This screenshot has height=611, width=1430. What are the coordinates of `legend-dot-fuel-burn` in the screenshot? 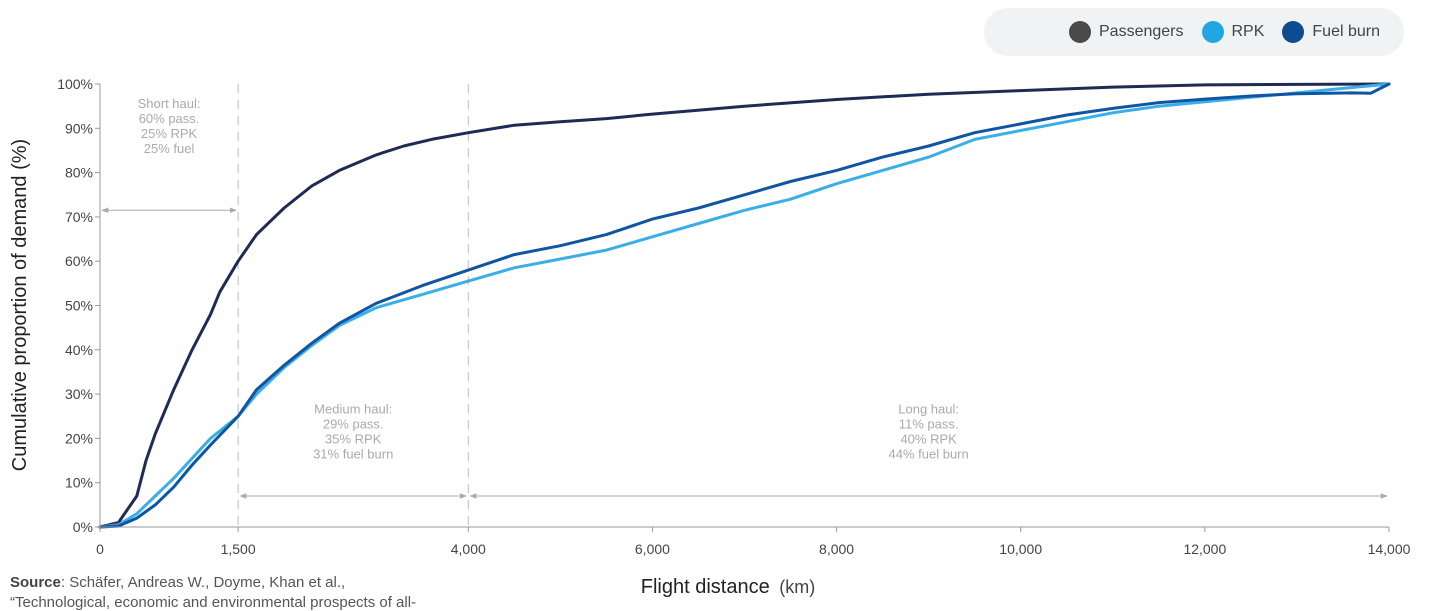 It's located at (1293, 32).